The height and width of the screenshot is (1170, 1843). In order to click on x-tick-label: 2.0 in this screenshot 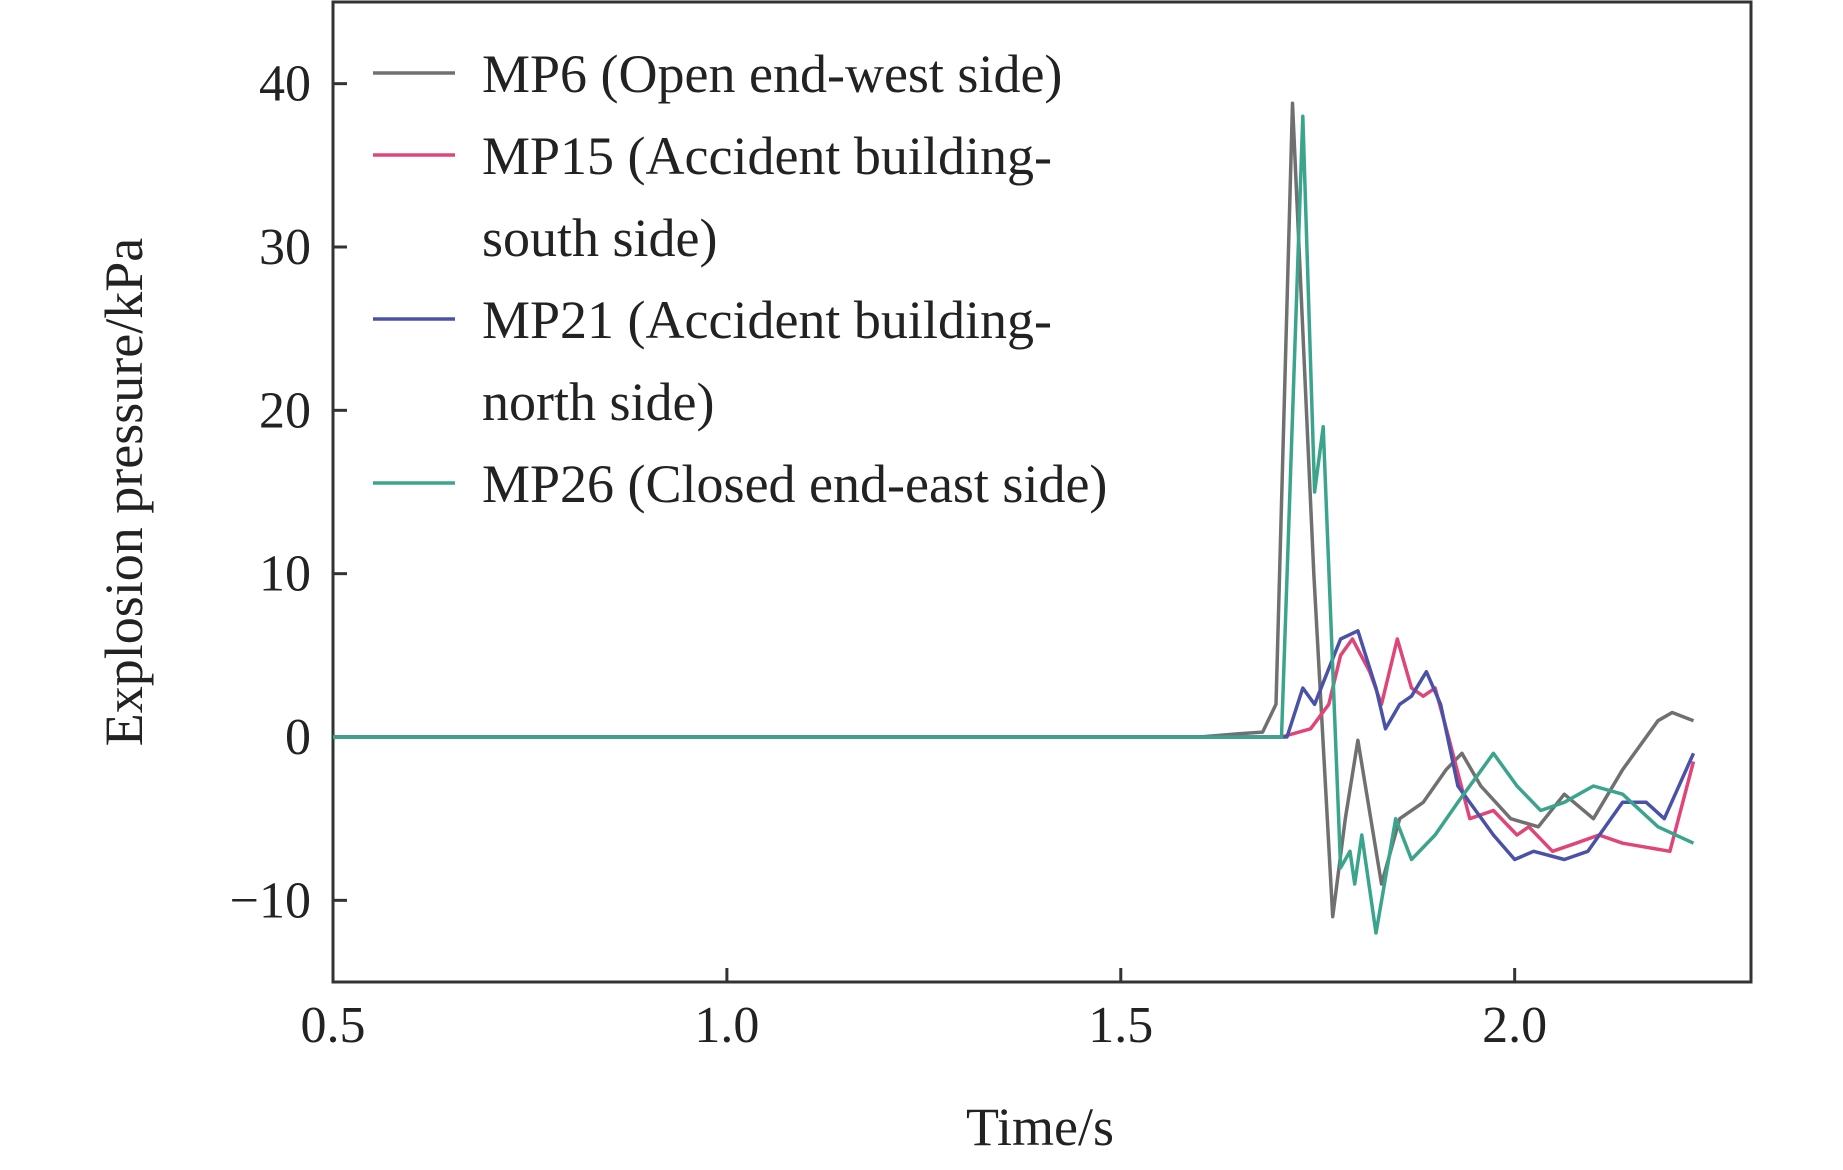, I will do `click(1514, 1025)`.